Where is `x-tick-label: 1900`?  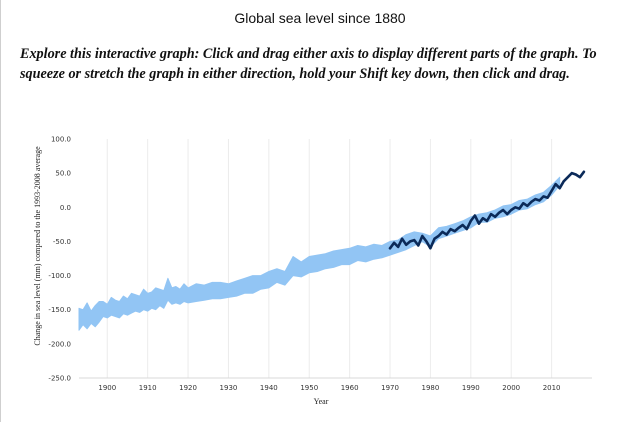 x-tick-label: 1900 is located at coordinates (107, 388).